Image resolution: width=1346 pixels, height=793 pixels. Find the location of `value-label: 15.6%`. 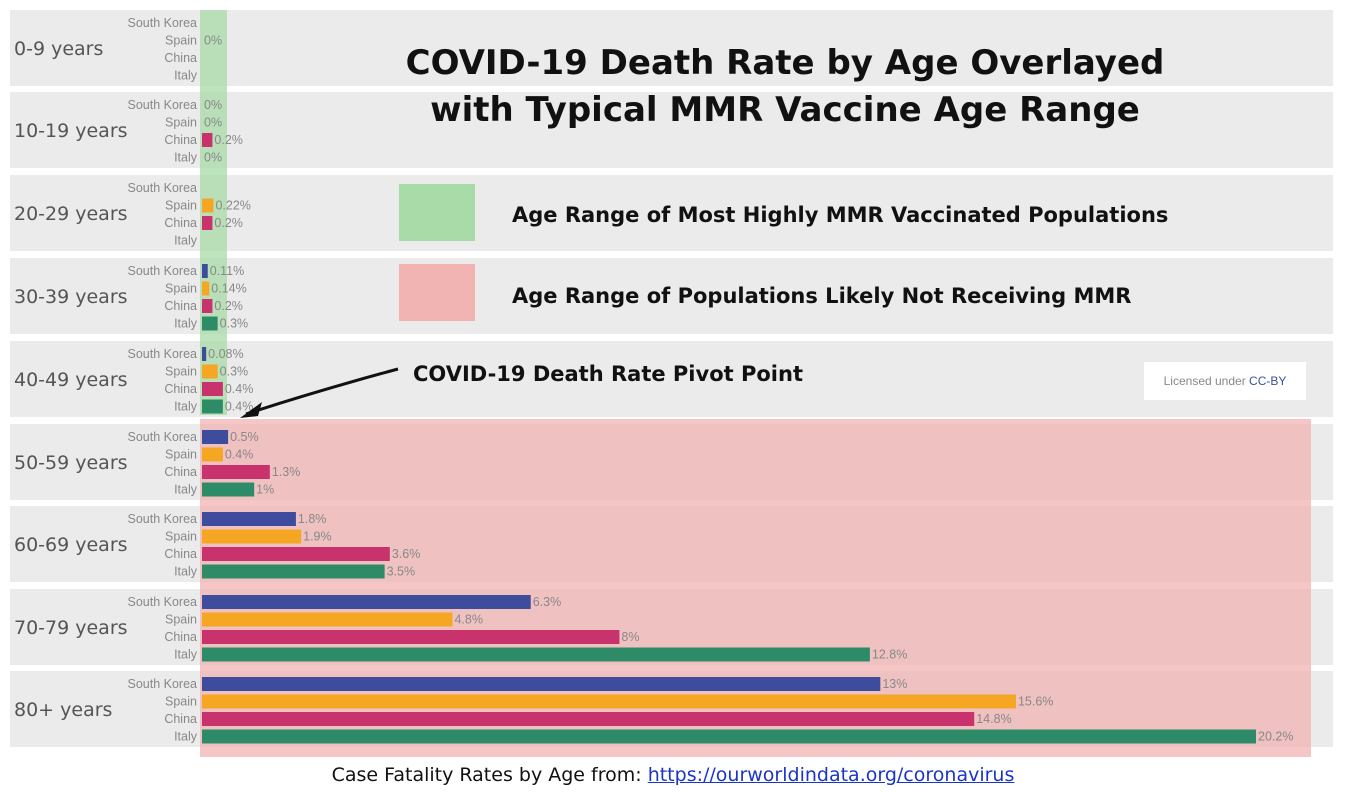

value-label: 15.6% is located at coordinates (1035, 702).